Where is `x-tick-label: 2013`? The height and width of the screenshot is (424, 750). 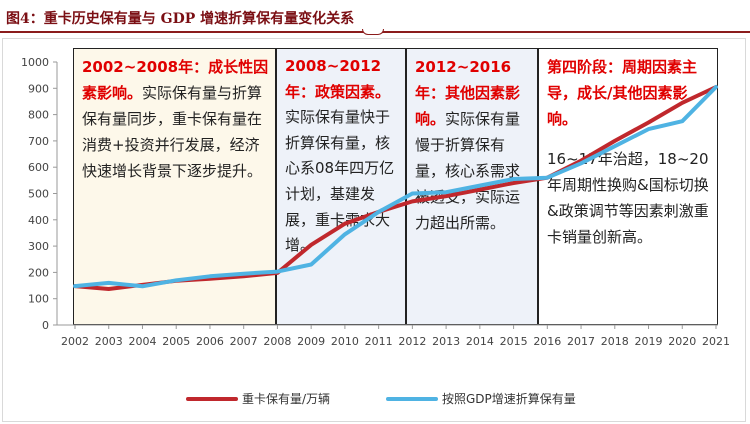
x-tick-label: 2013 is located at coordinates (446, 341).